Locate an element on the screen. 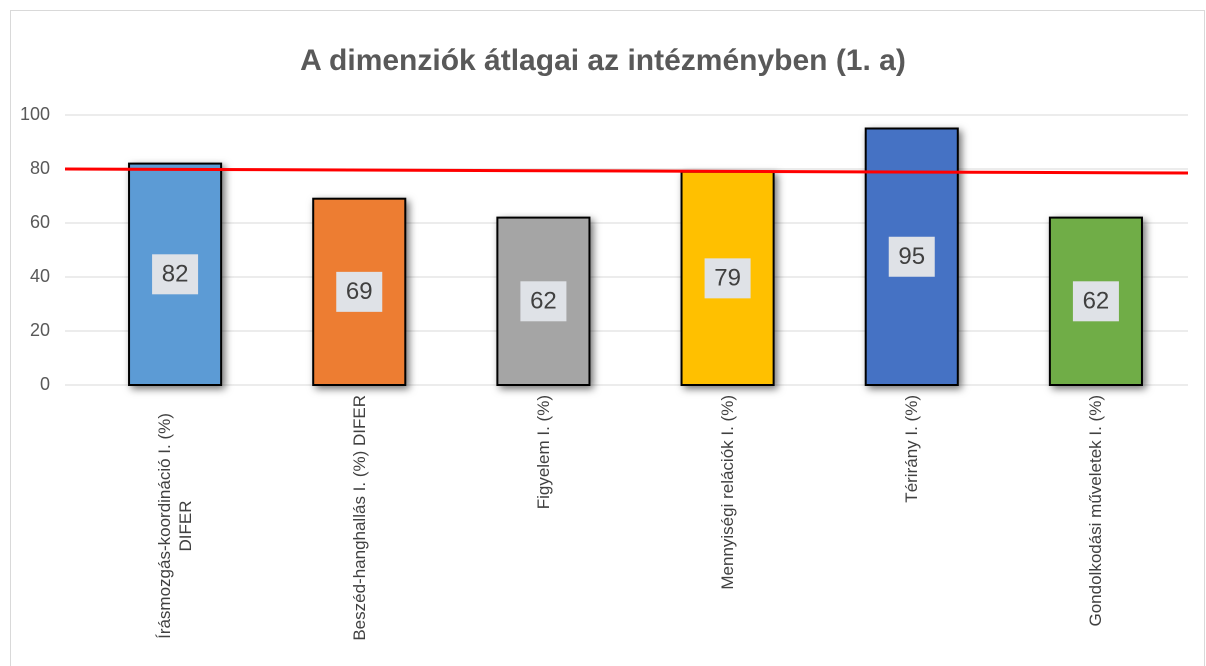  value-label: 82 is located at coordinates (175, 274).